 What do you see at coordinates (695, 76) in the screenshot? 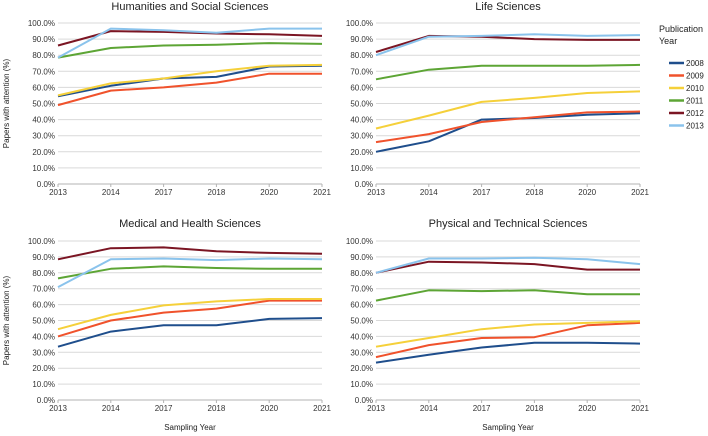
I see `legend-label-2009: 2009` at bounding box center [695, 76].